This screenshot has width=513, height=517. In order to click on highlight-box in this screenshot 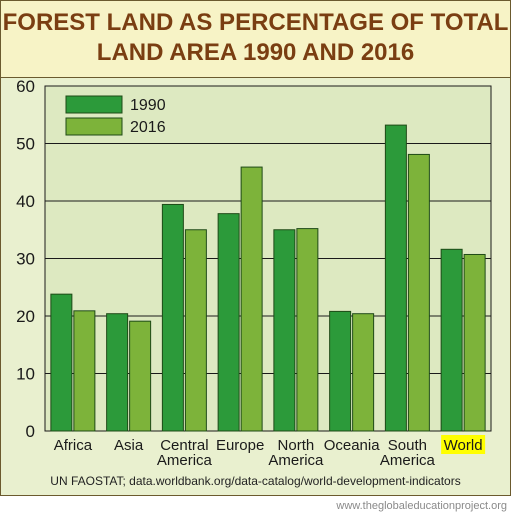, I will do `click(463, 444)`.